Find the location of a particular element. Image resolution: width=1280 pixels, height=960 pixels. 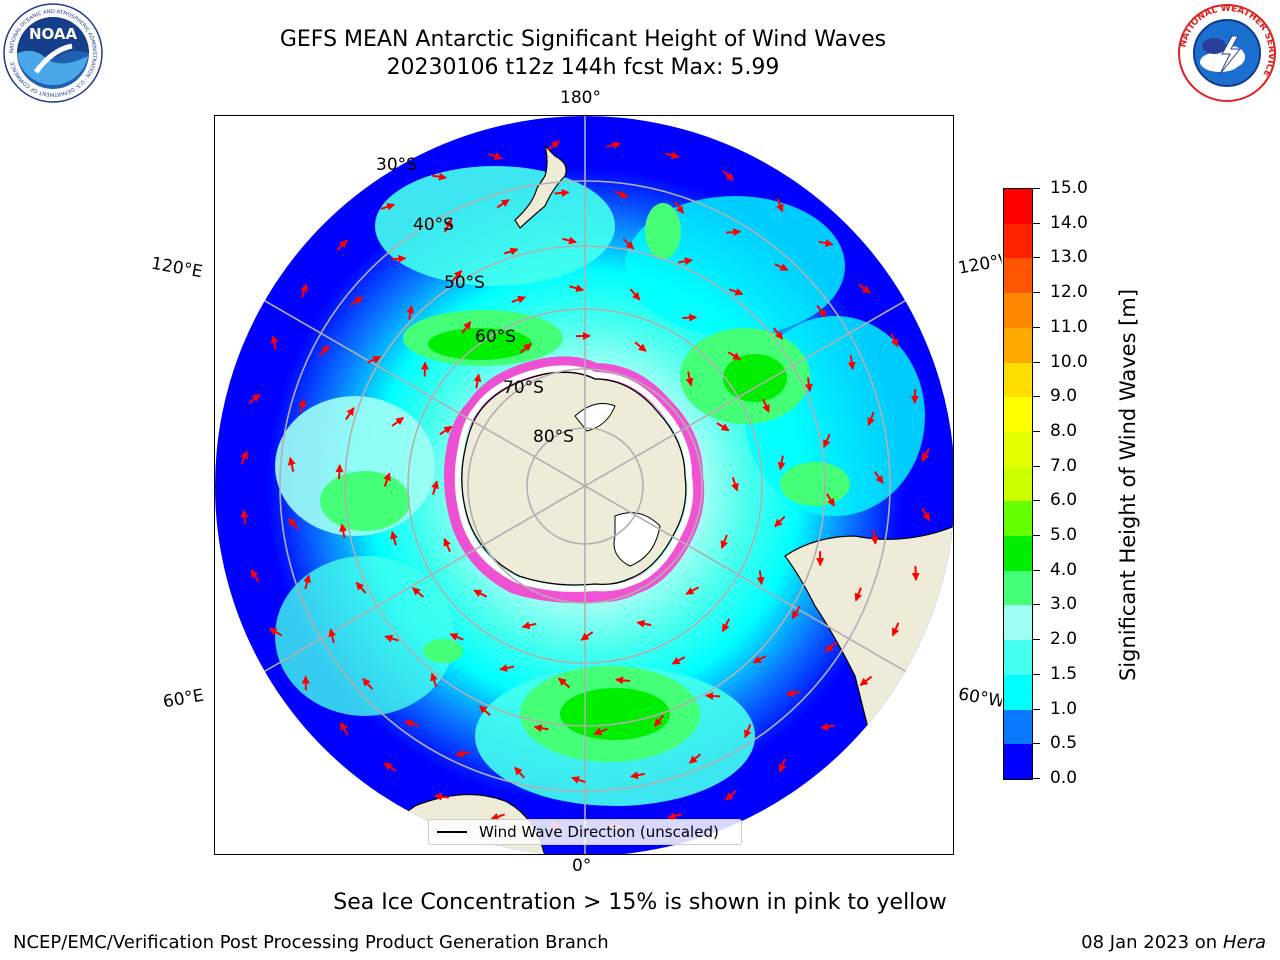

national-weather-service-logo: NATIONAL WEATHER SERVICE is located at coordinates (1227, 53).